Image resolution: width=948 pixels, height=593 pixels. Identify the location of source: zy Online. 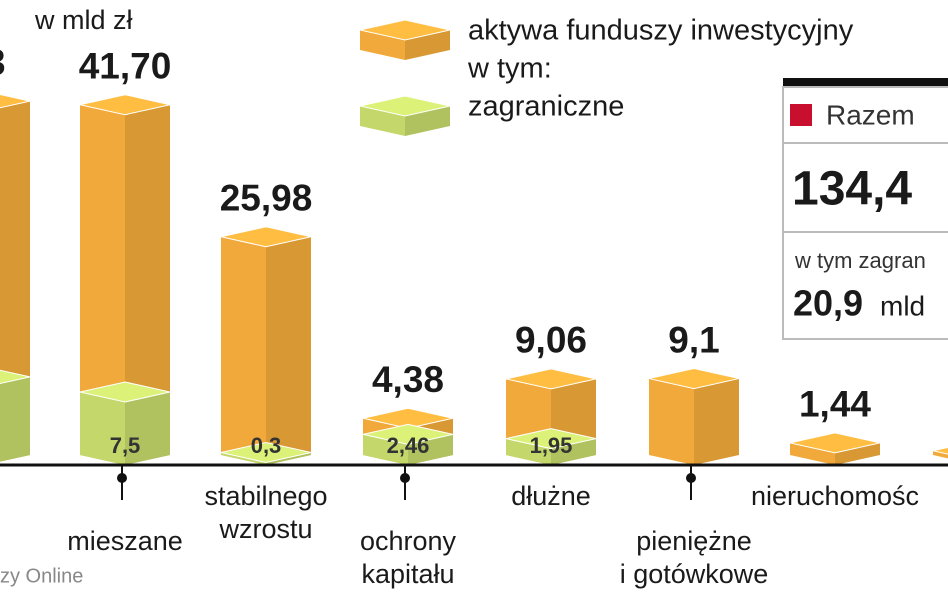
(41, 576).